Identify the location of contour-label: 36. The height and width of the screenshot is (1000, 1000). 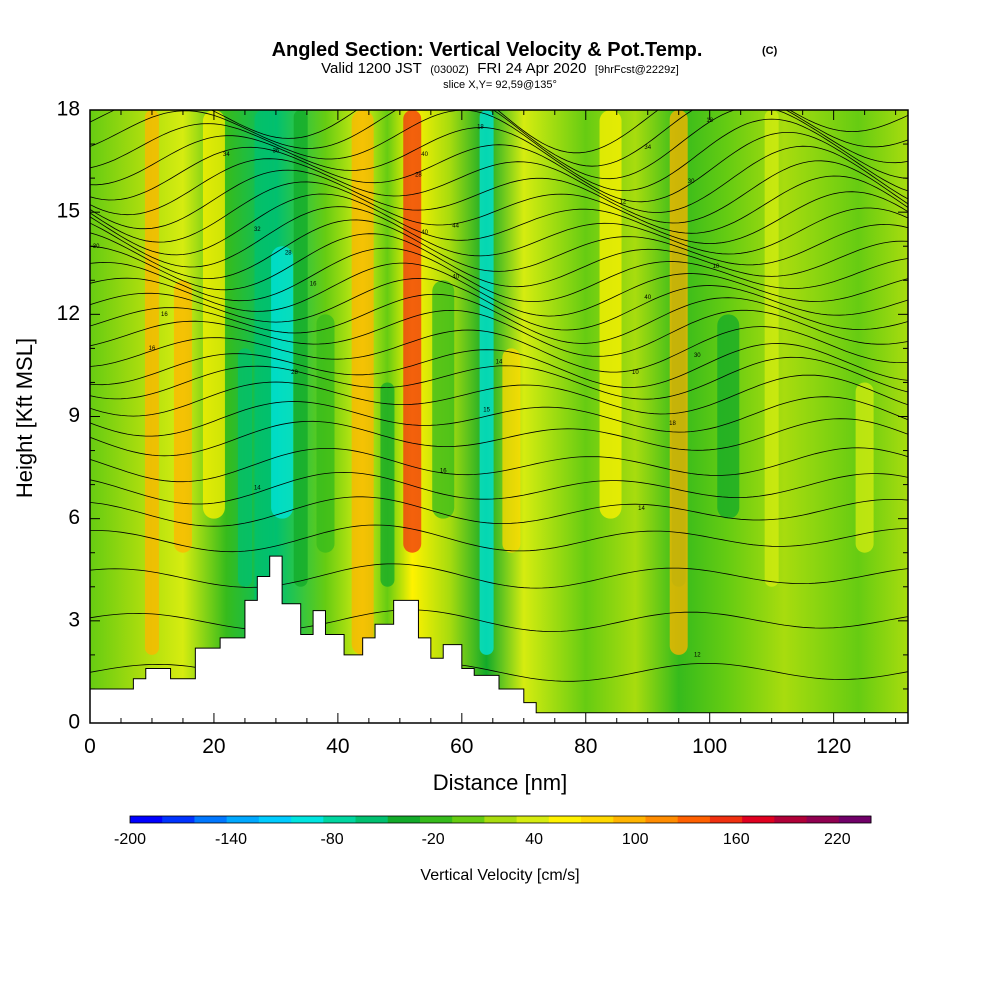
(276, 151).